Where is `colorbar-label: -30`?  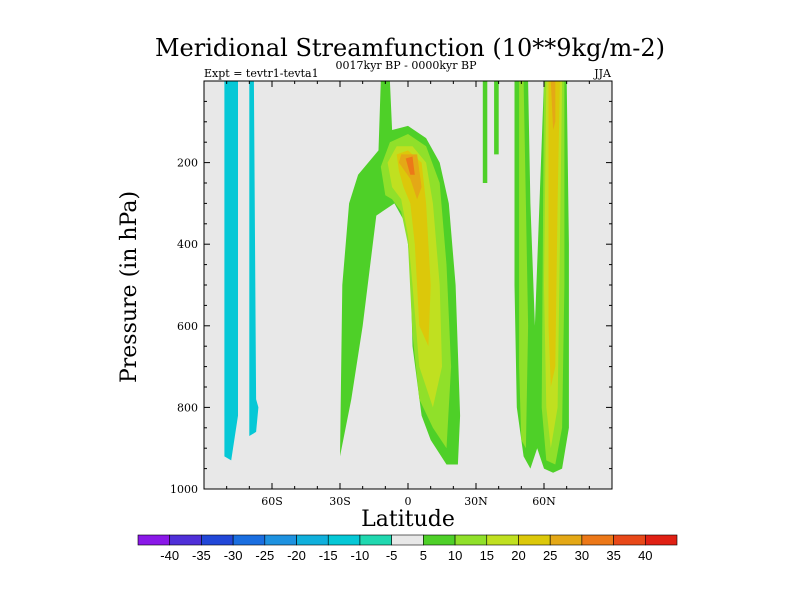
colorbar-label: -30 is located at coordinates (233, 555).